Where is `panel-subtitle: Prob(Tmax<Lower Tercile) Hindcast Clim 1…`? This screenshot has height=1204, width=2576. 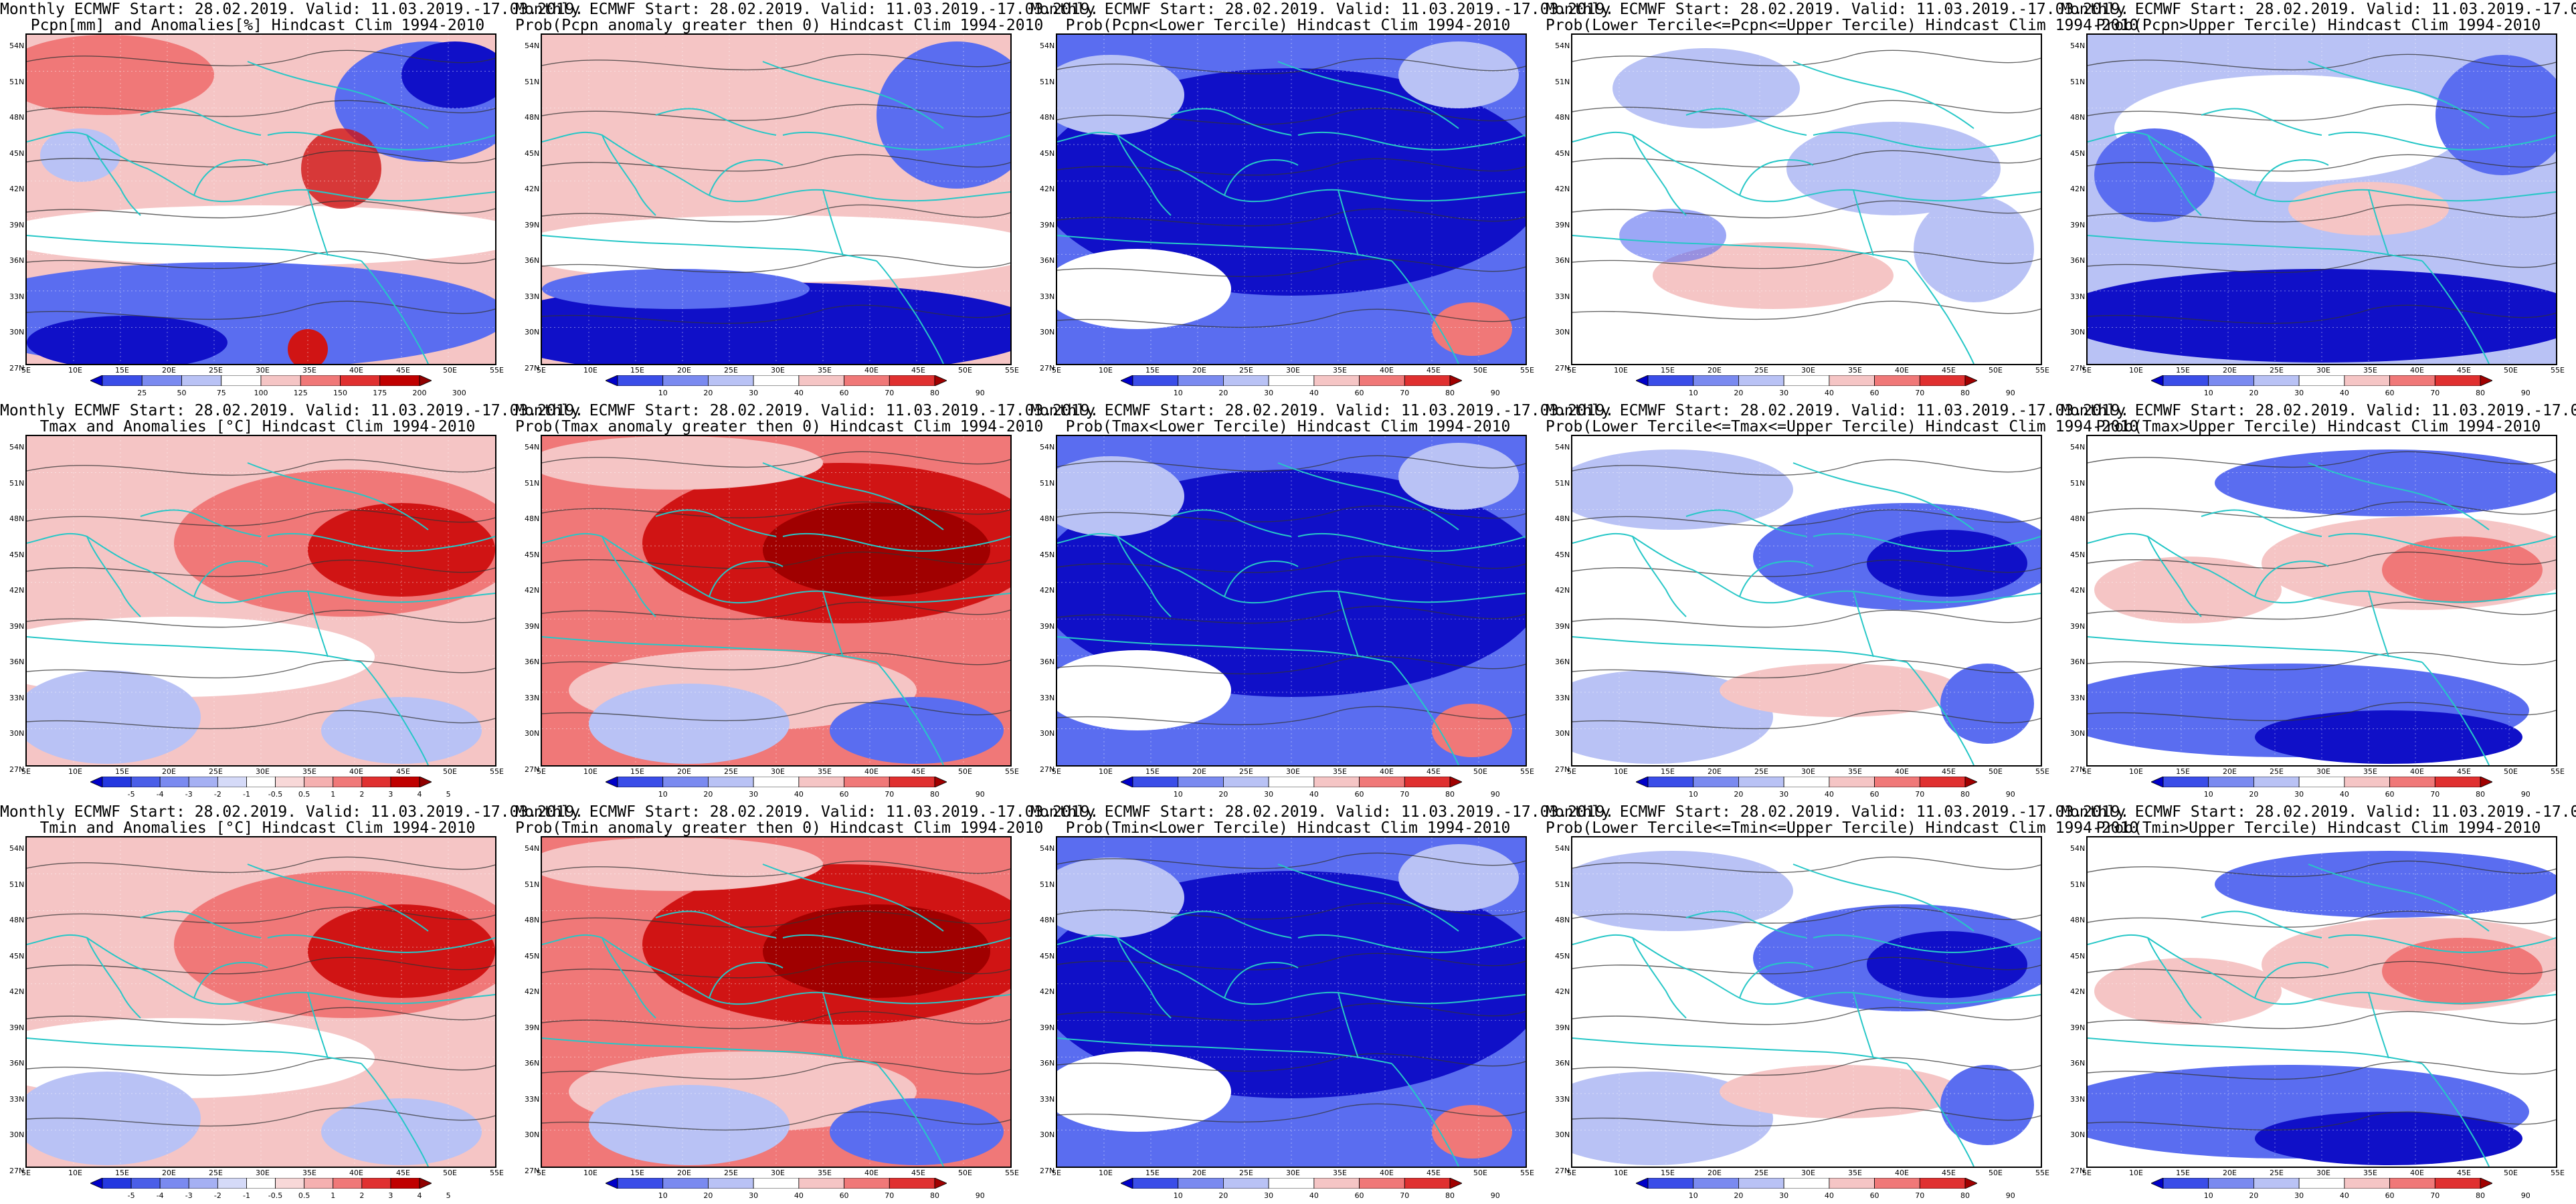
panel-subtitle: Prob(Tmax<Lower Tercile) Hindcast Clim 1… is located at coordinates (1288, 426).